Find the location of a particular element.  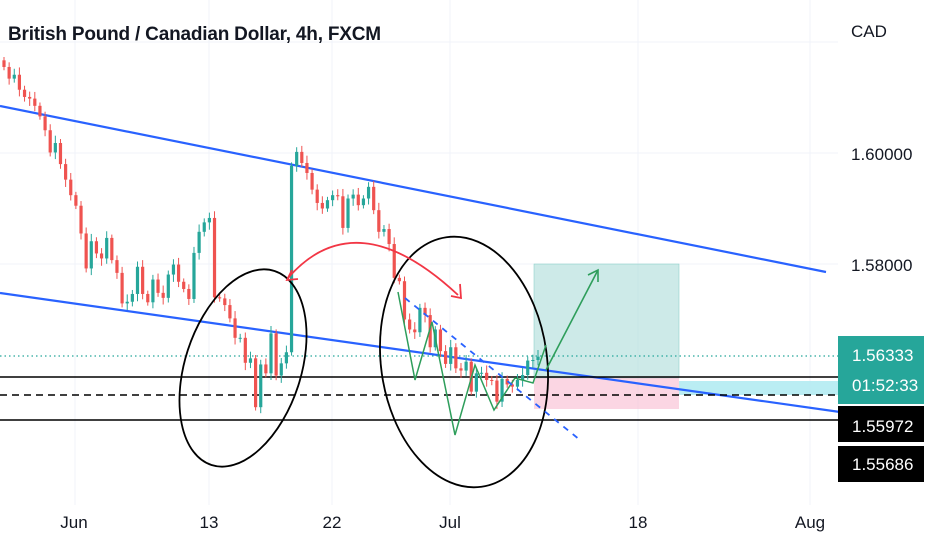

level-2-badge is located at coordinates (881, 464).